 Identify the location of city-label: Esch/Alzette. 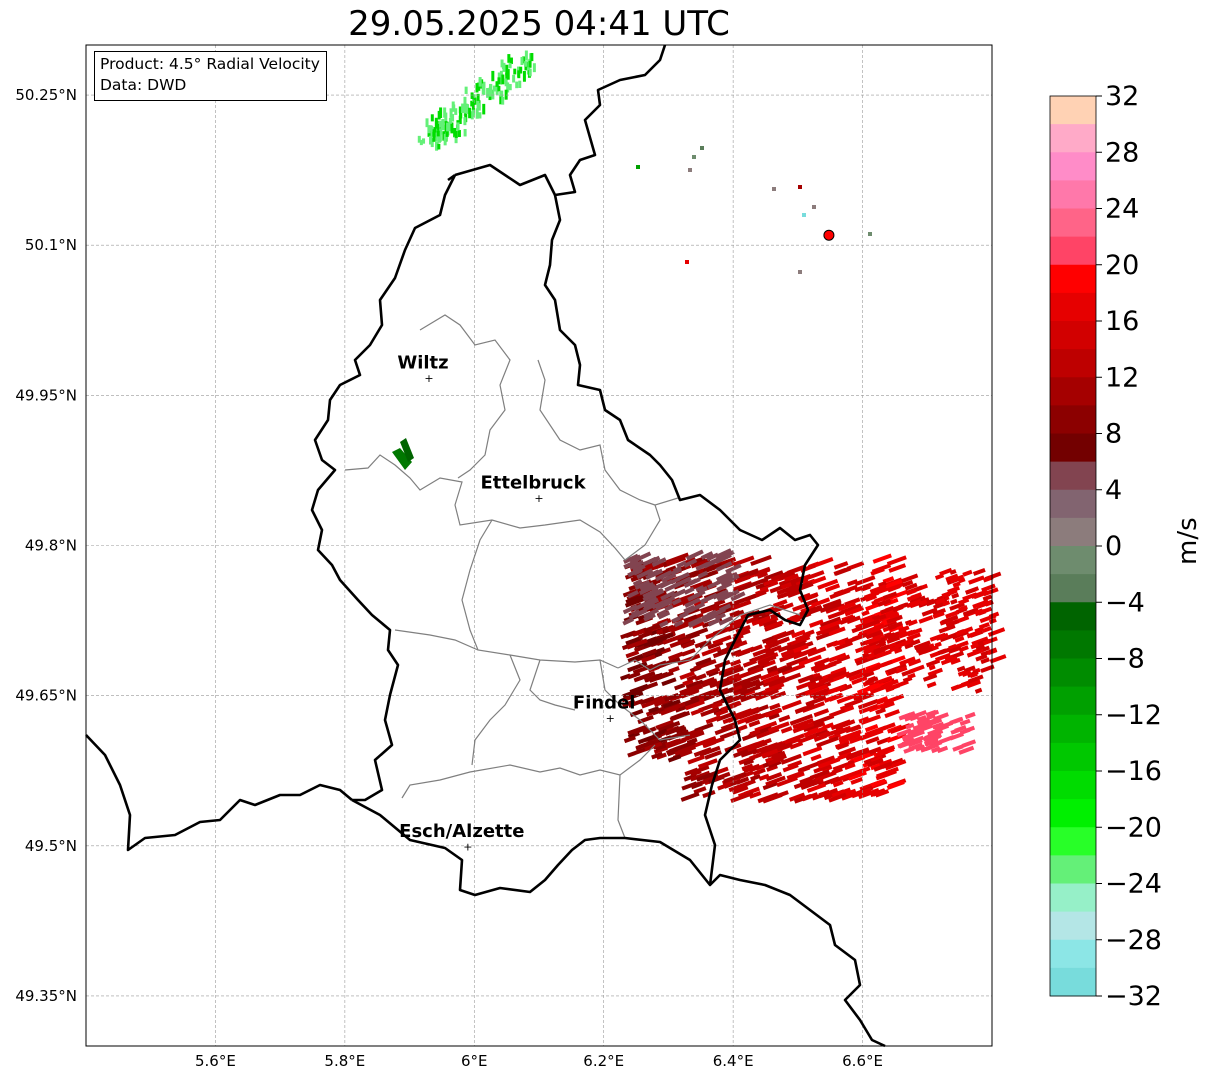
(461, 831).